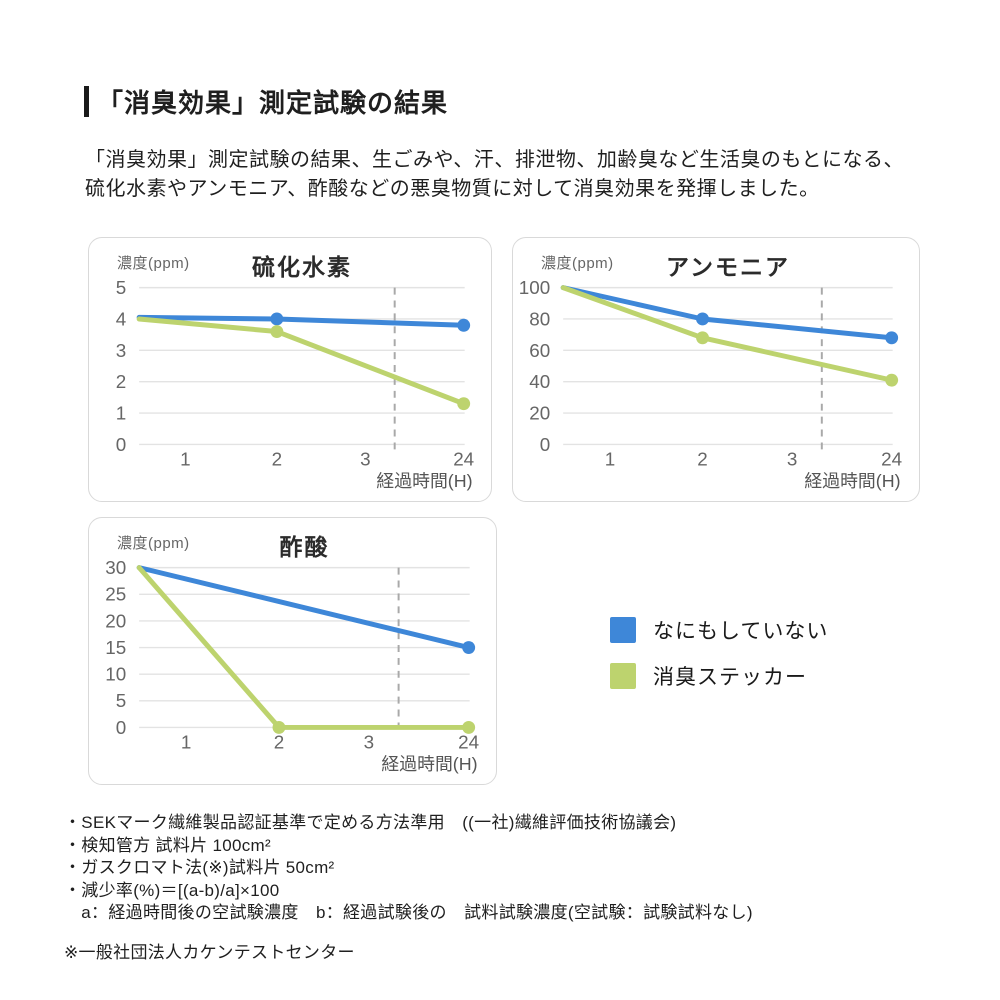 This screenshot has width=1000, height=1000. What do you see at coordinates (167, 845) in the screenshot?
I see `footnote-line: ・検知管方 試料片 100cm²` at bounding box center [167, 845].